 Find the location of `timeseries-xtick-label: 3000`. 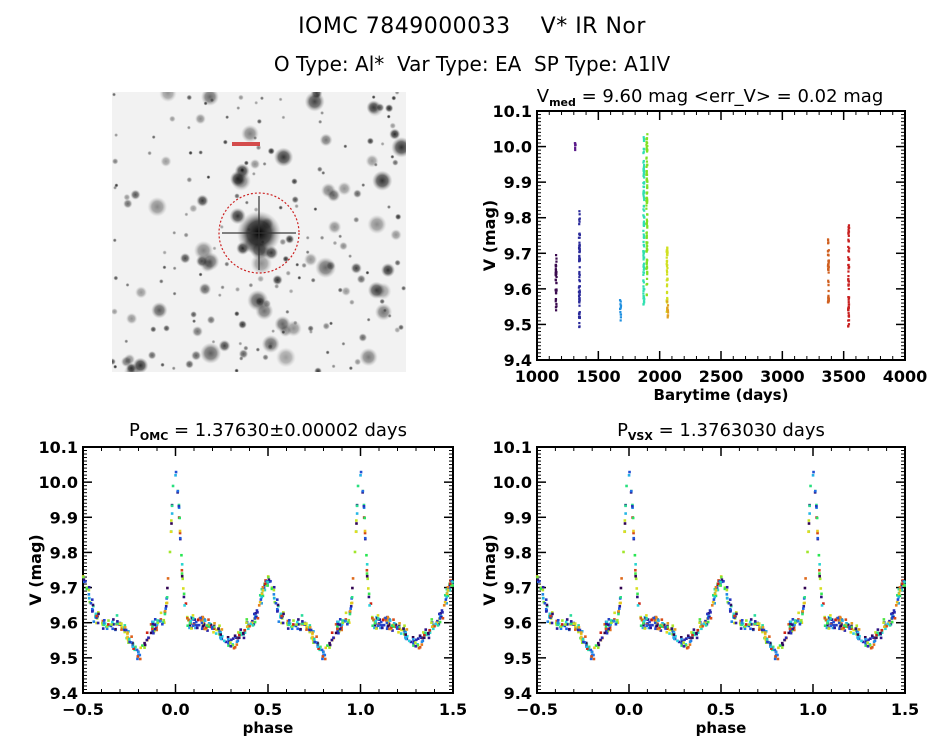

timeseries-xtick-label: 3000 is located at coordinates (782, 376).